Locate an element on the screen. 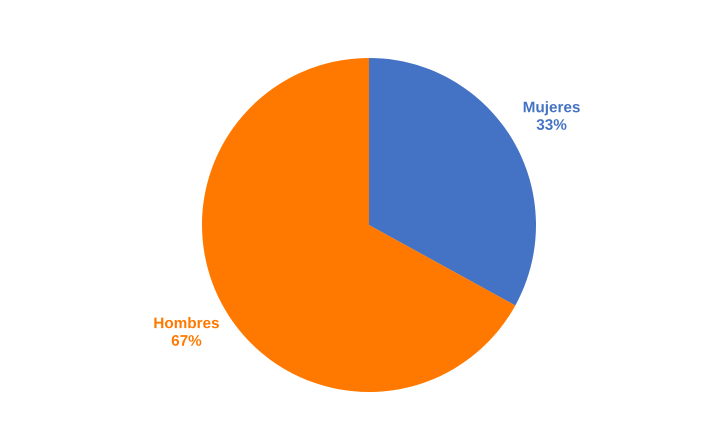  data-label: 67% is located at coordinates (187, 340).